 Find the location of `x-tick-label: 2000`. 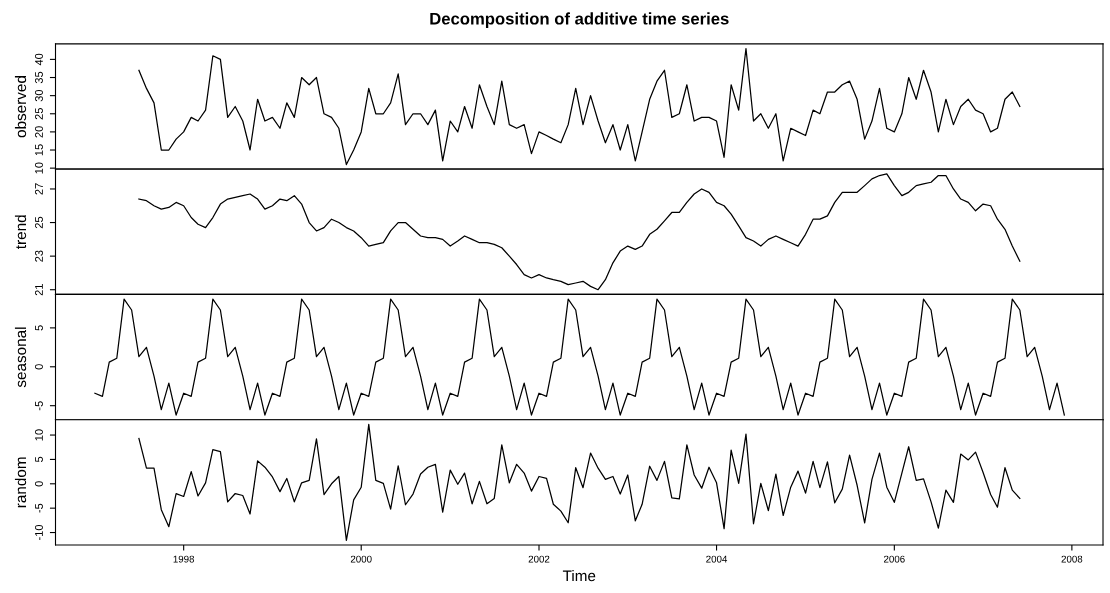

x-tick-label: 2000 is located at coordinates (361, 559).